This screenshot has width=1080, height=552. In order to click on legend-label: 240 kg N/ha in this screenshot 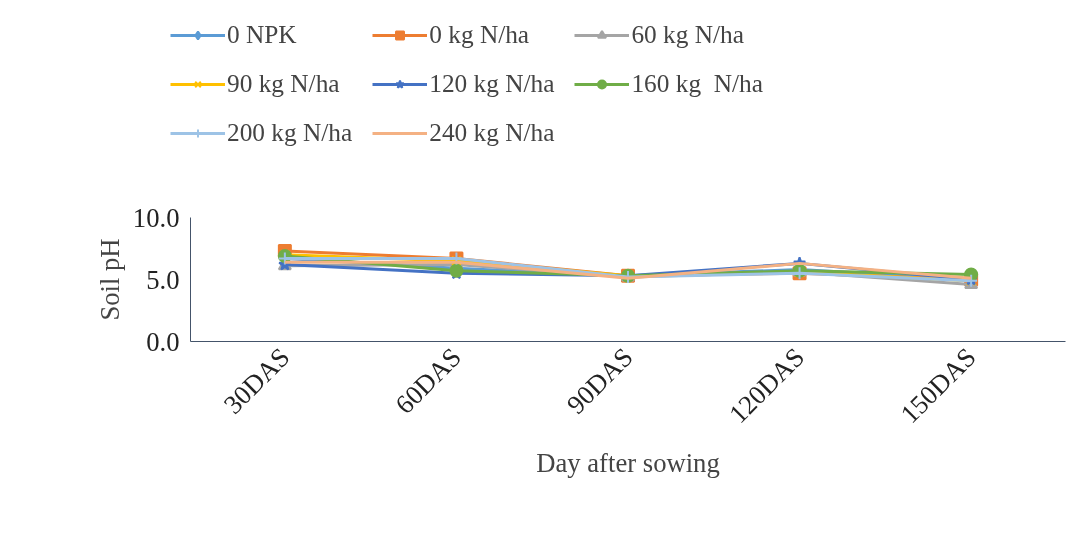, I will do `click(492, 132)`.